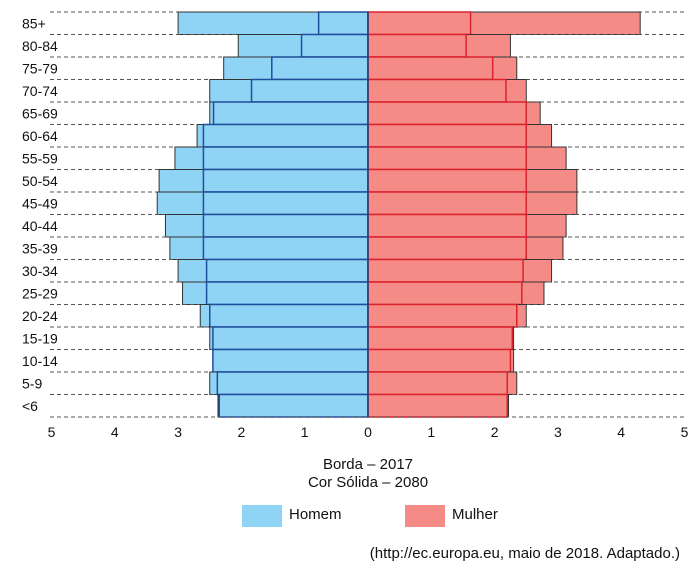  I want to click on category-label: 35-39, so click(40, 248).